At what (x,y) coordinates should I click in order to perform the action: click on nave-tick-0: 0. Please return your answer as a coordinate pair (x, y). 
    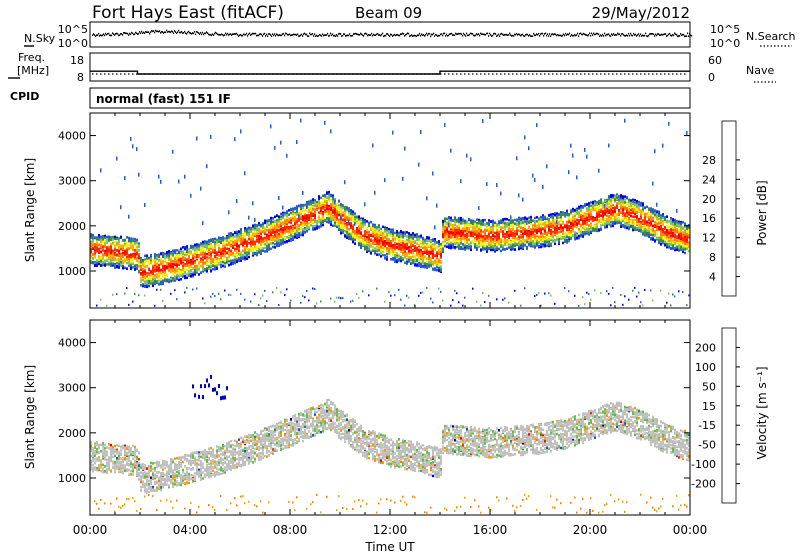
    Looking at the image, I should click on (711, 77).